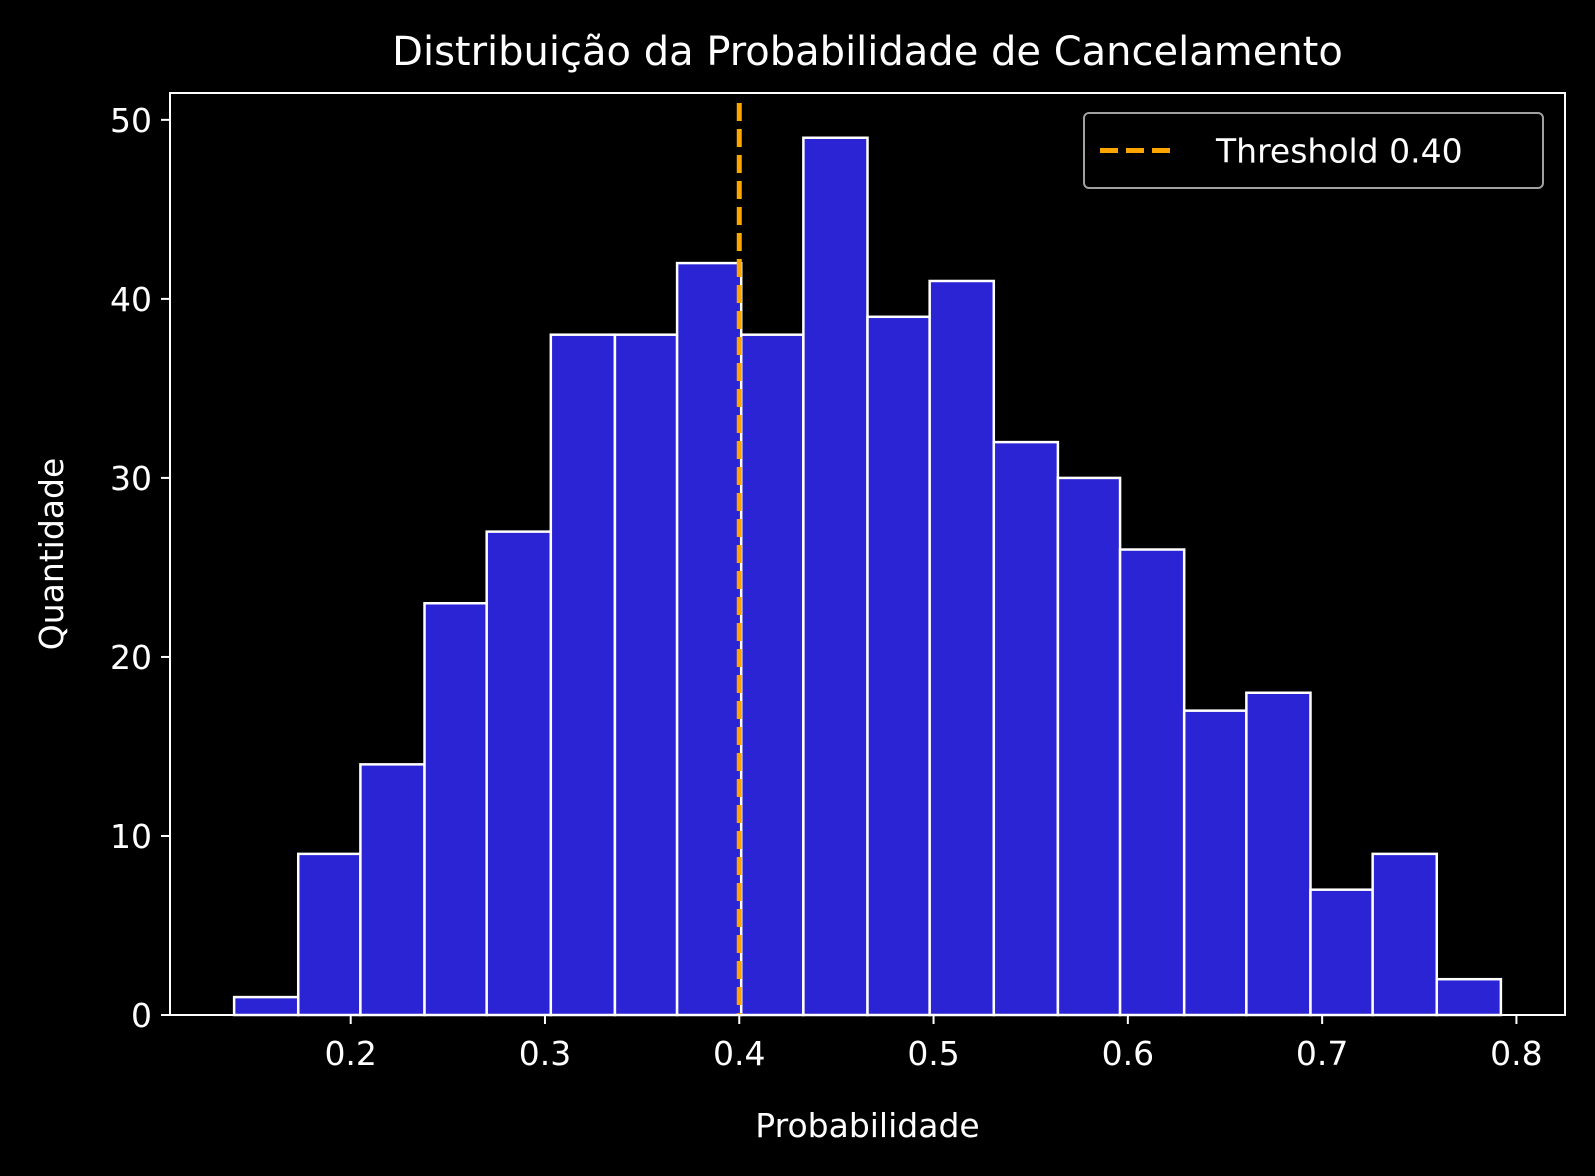  I want to click on y-axis-label: Quantidade, so click(51, 554).